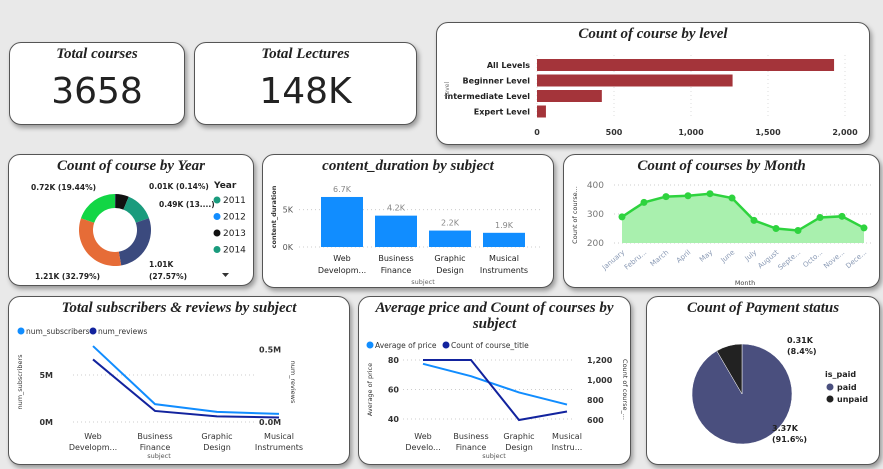  I want to click on data-label: 0.49K (13....), so click(187, 204).